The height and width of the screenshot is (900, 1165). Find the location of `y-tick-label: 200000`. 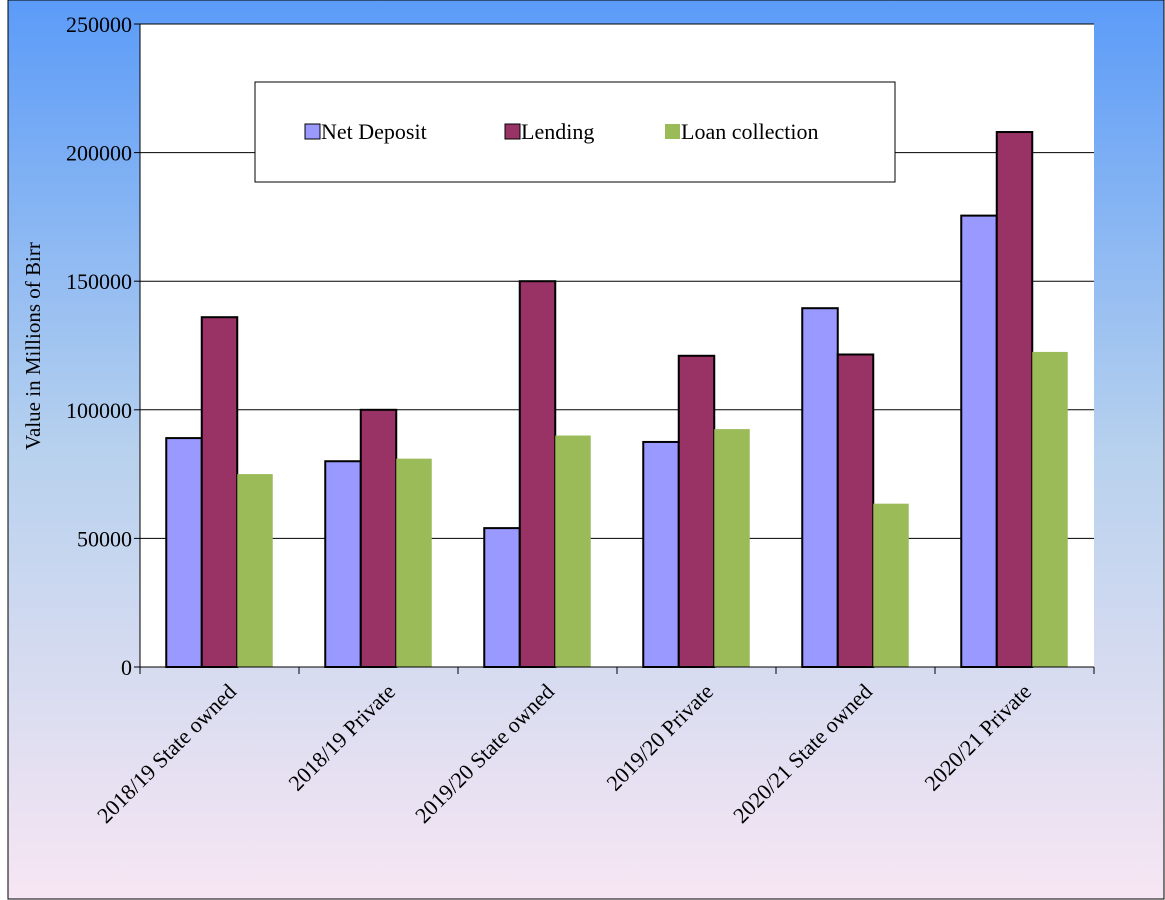

y-tick-label: 200000 is located at coordinates (99, 153).